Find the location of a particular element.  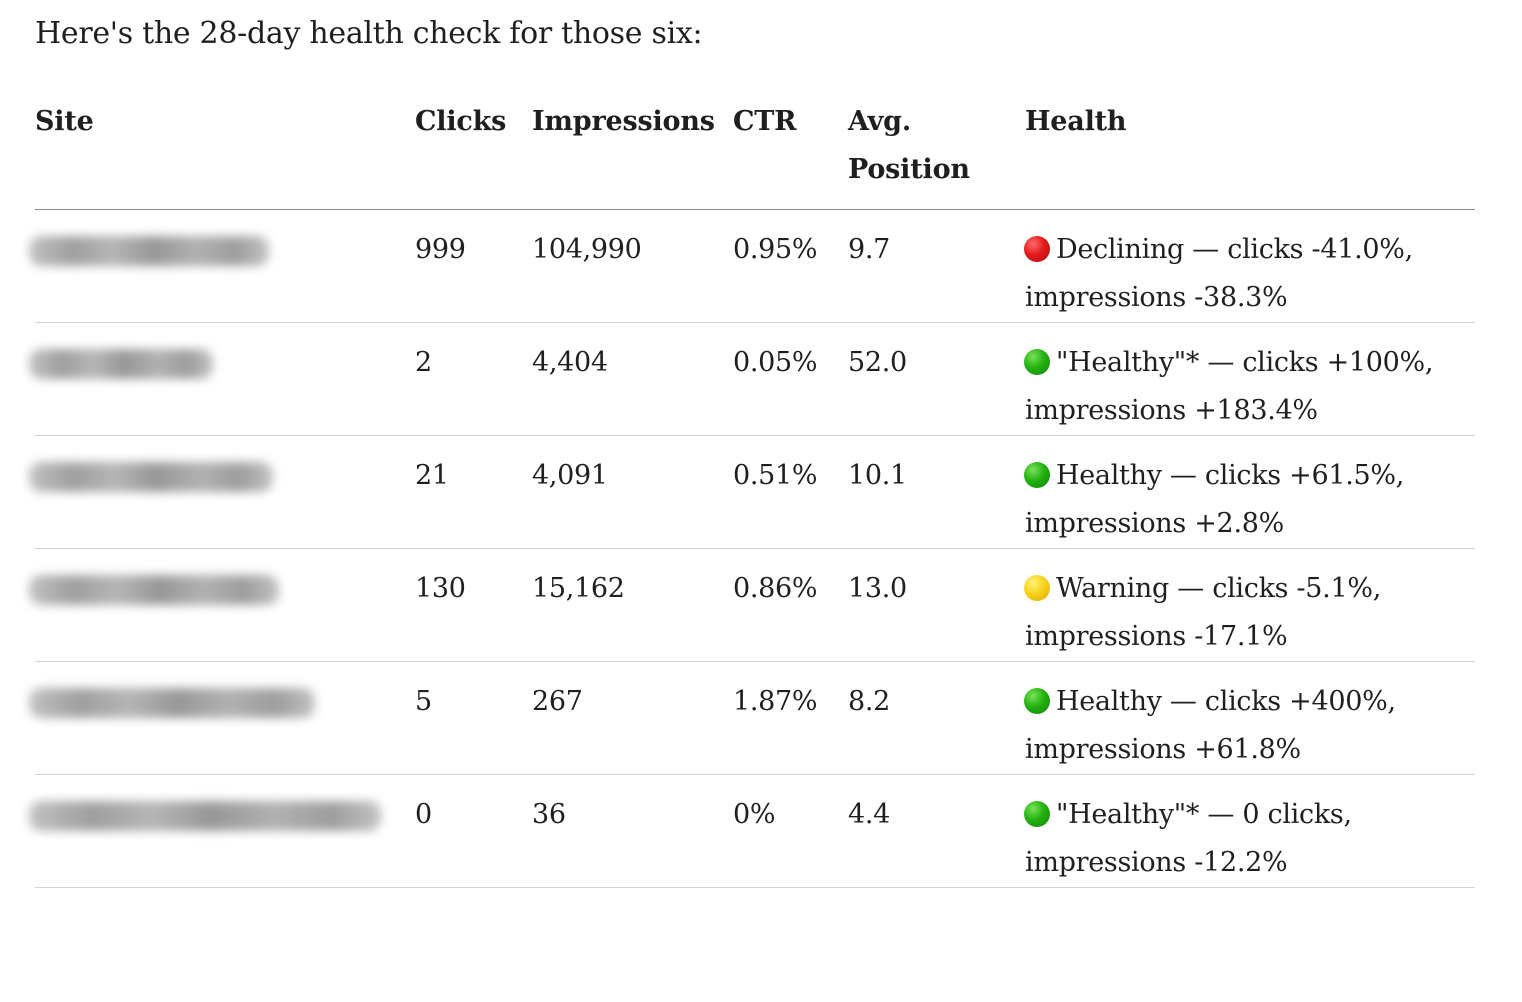

avg-position-cell: 4.4 is located at coordinates (936, 831).